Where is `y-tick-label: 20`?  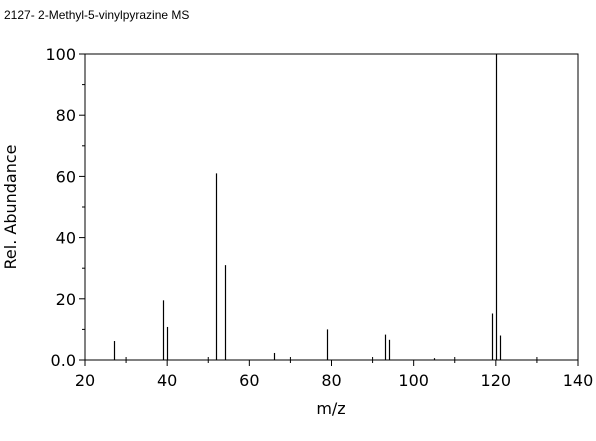 y-tick-label: 20 is located at coordinates (66, 299).